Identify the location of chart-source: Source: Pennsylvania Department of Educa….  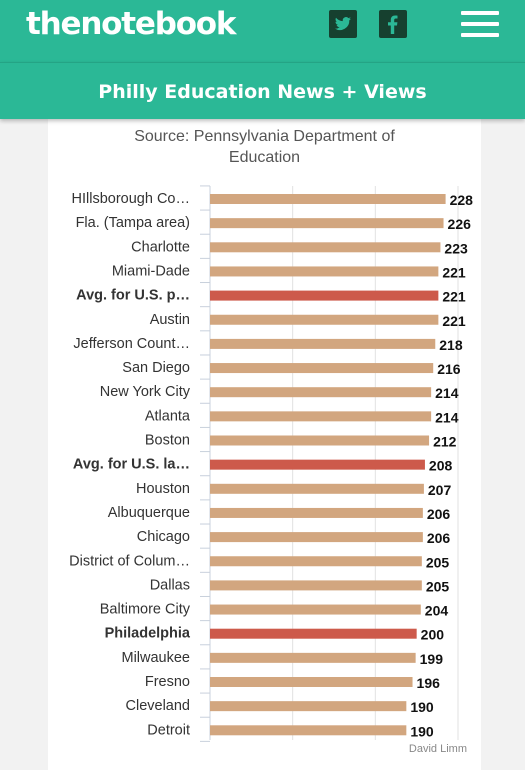
(264, 147).